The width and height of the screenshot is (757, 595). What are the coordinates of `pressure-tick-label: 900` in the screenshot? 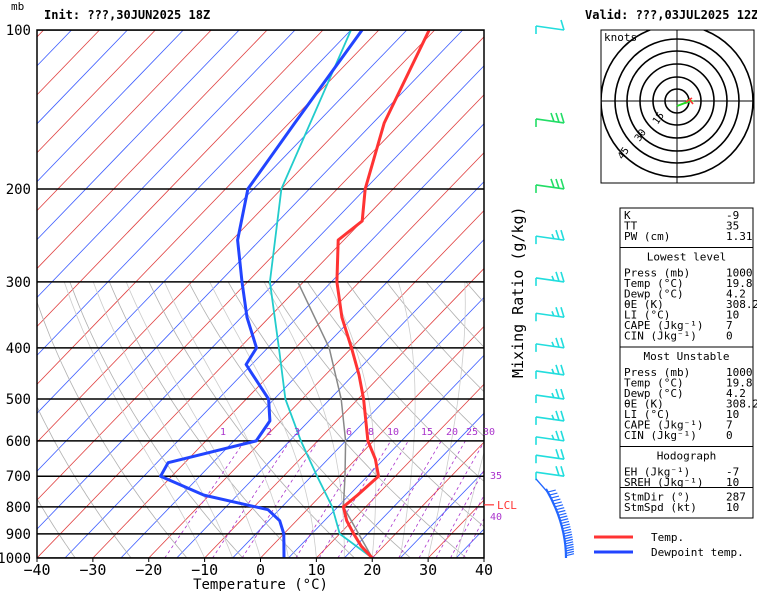 It's located at (18, 535).